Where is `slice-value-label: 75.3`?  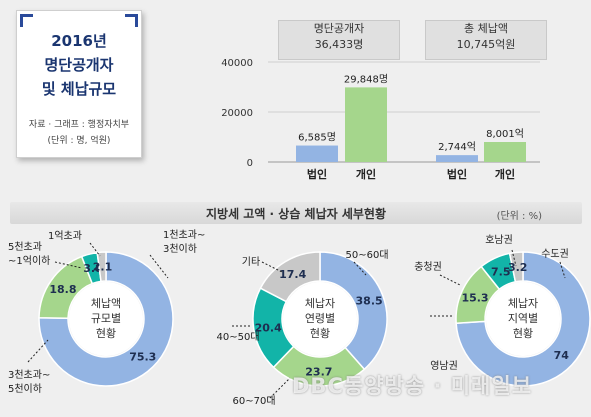
slice-value-label: 75.3 is located at coordinates (142, 356).